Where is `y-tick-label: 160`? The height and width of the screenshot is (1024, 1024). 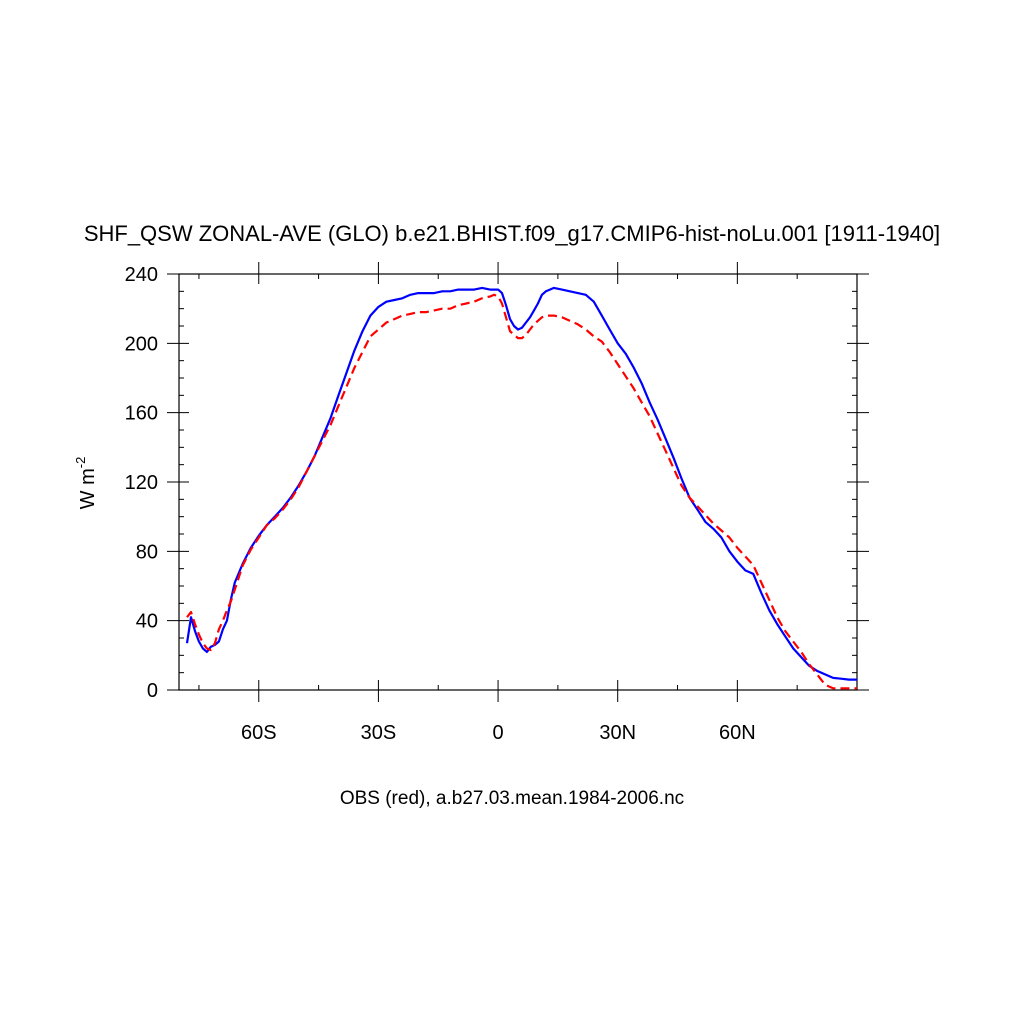
y-tick-label: 160 is located at coordinates (141, 414).